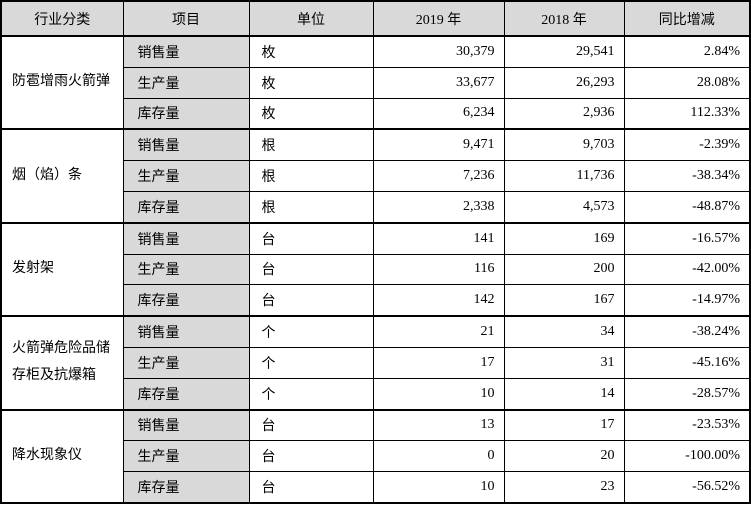 The height and width of the screenshot is (506, 751). I want to click on table-row: 生产量 枚 33,677 26,293 28.08%, so click(376, 82).